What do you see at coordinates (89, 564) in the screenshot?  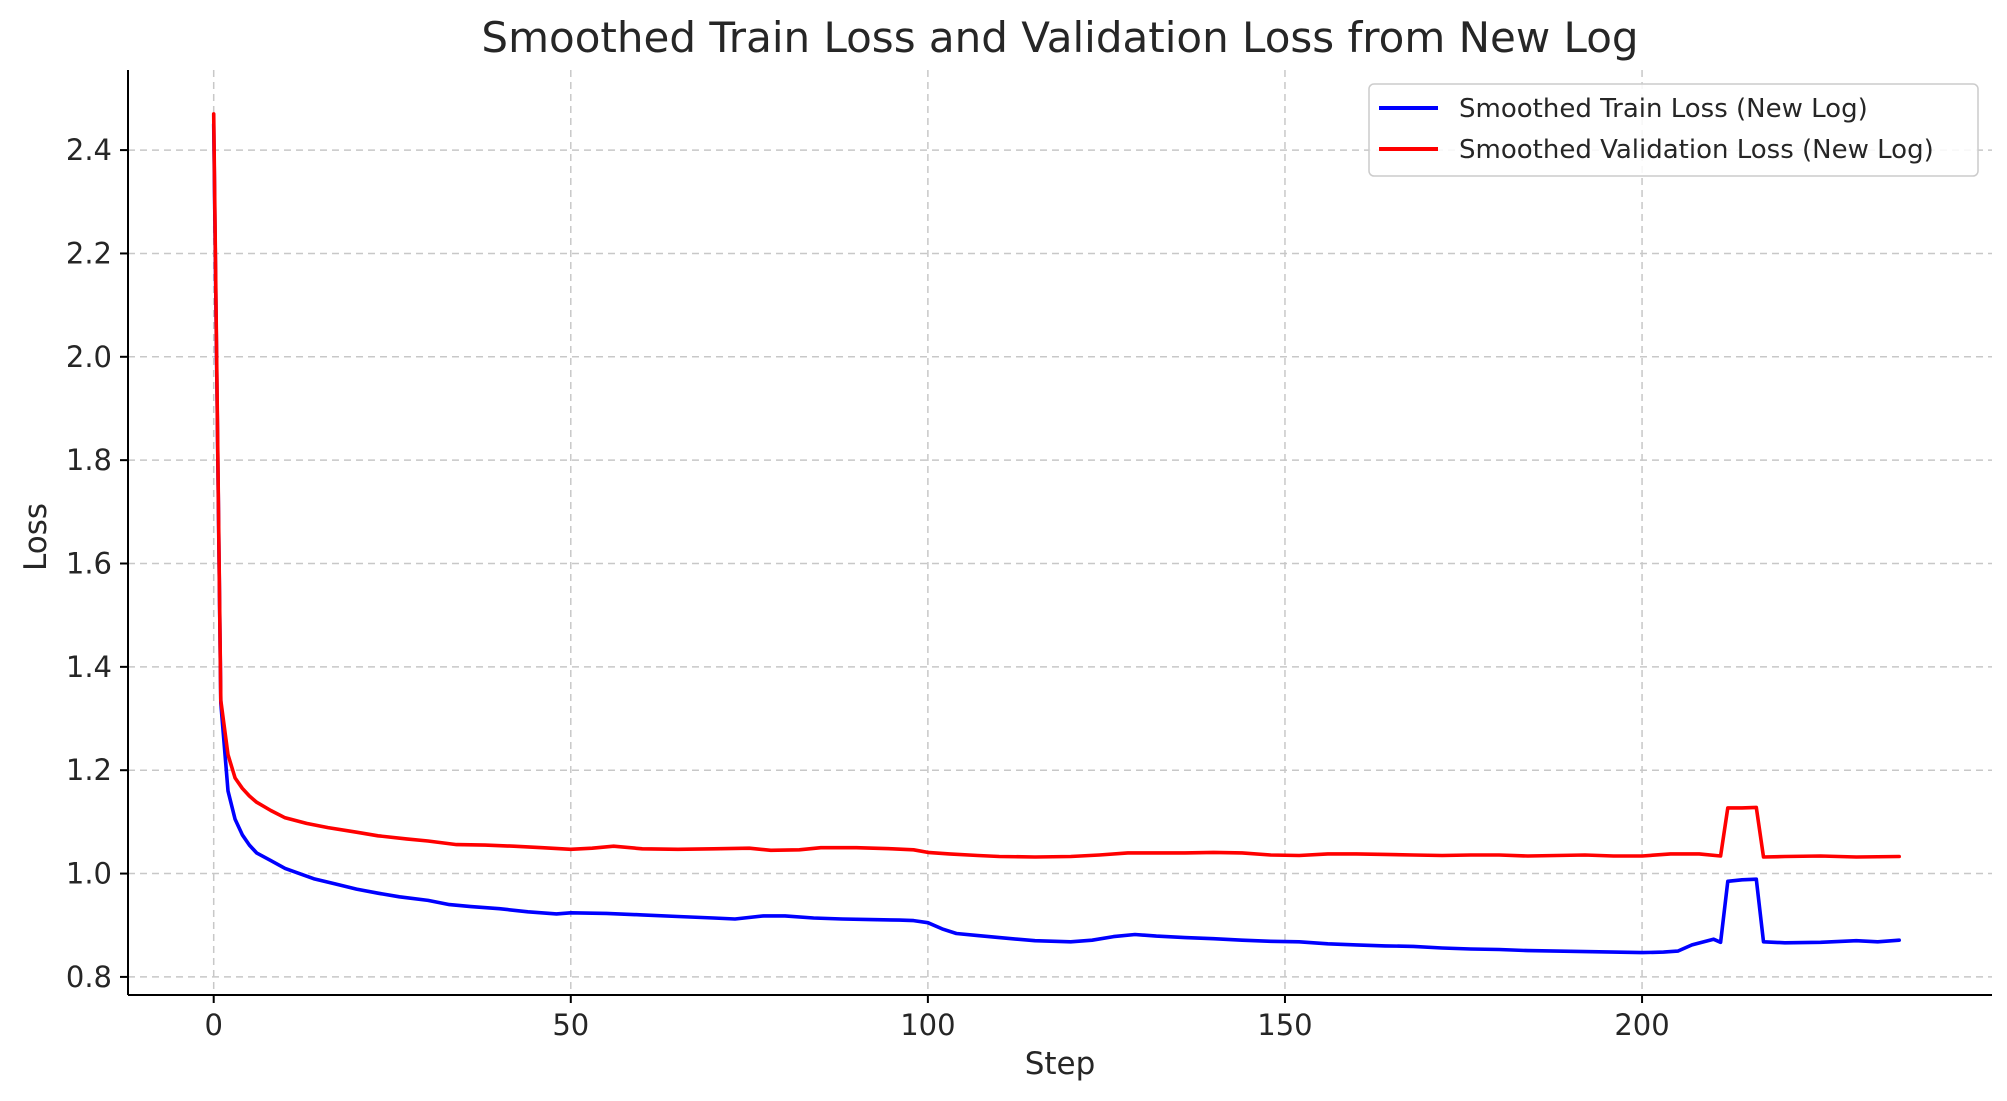 I see `y-tick-label: 1.6` at bounding box center [89, 564].